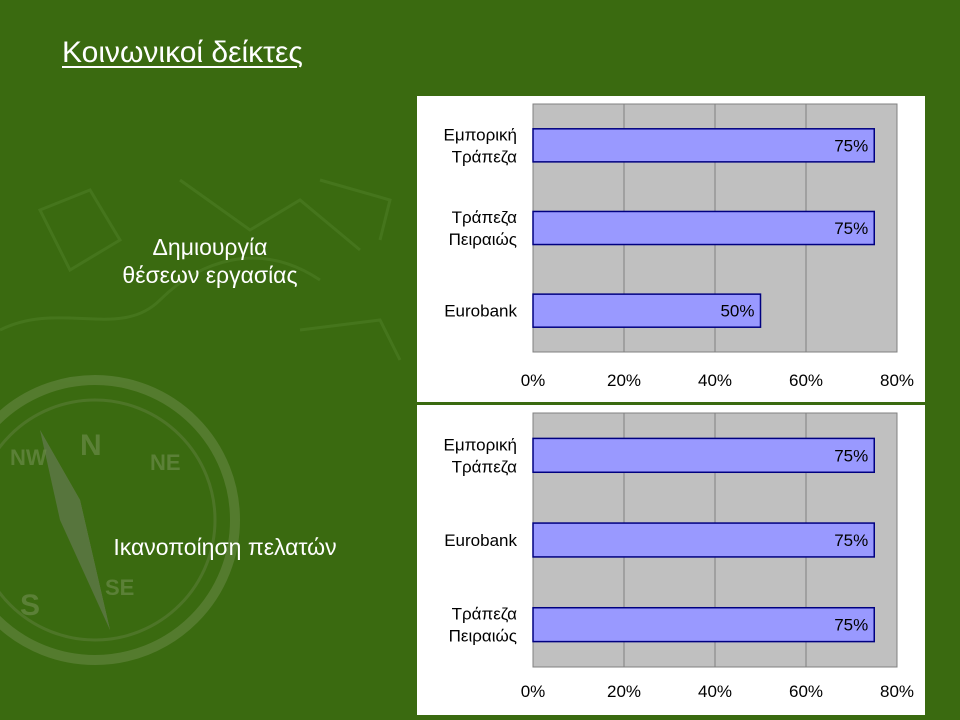  What do you see at coordinates (30, 605) in the screenshot?
I see `svg-text: S` at bounding box center [30, 605].